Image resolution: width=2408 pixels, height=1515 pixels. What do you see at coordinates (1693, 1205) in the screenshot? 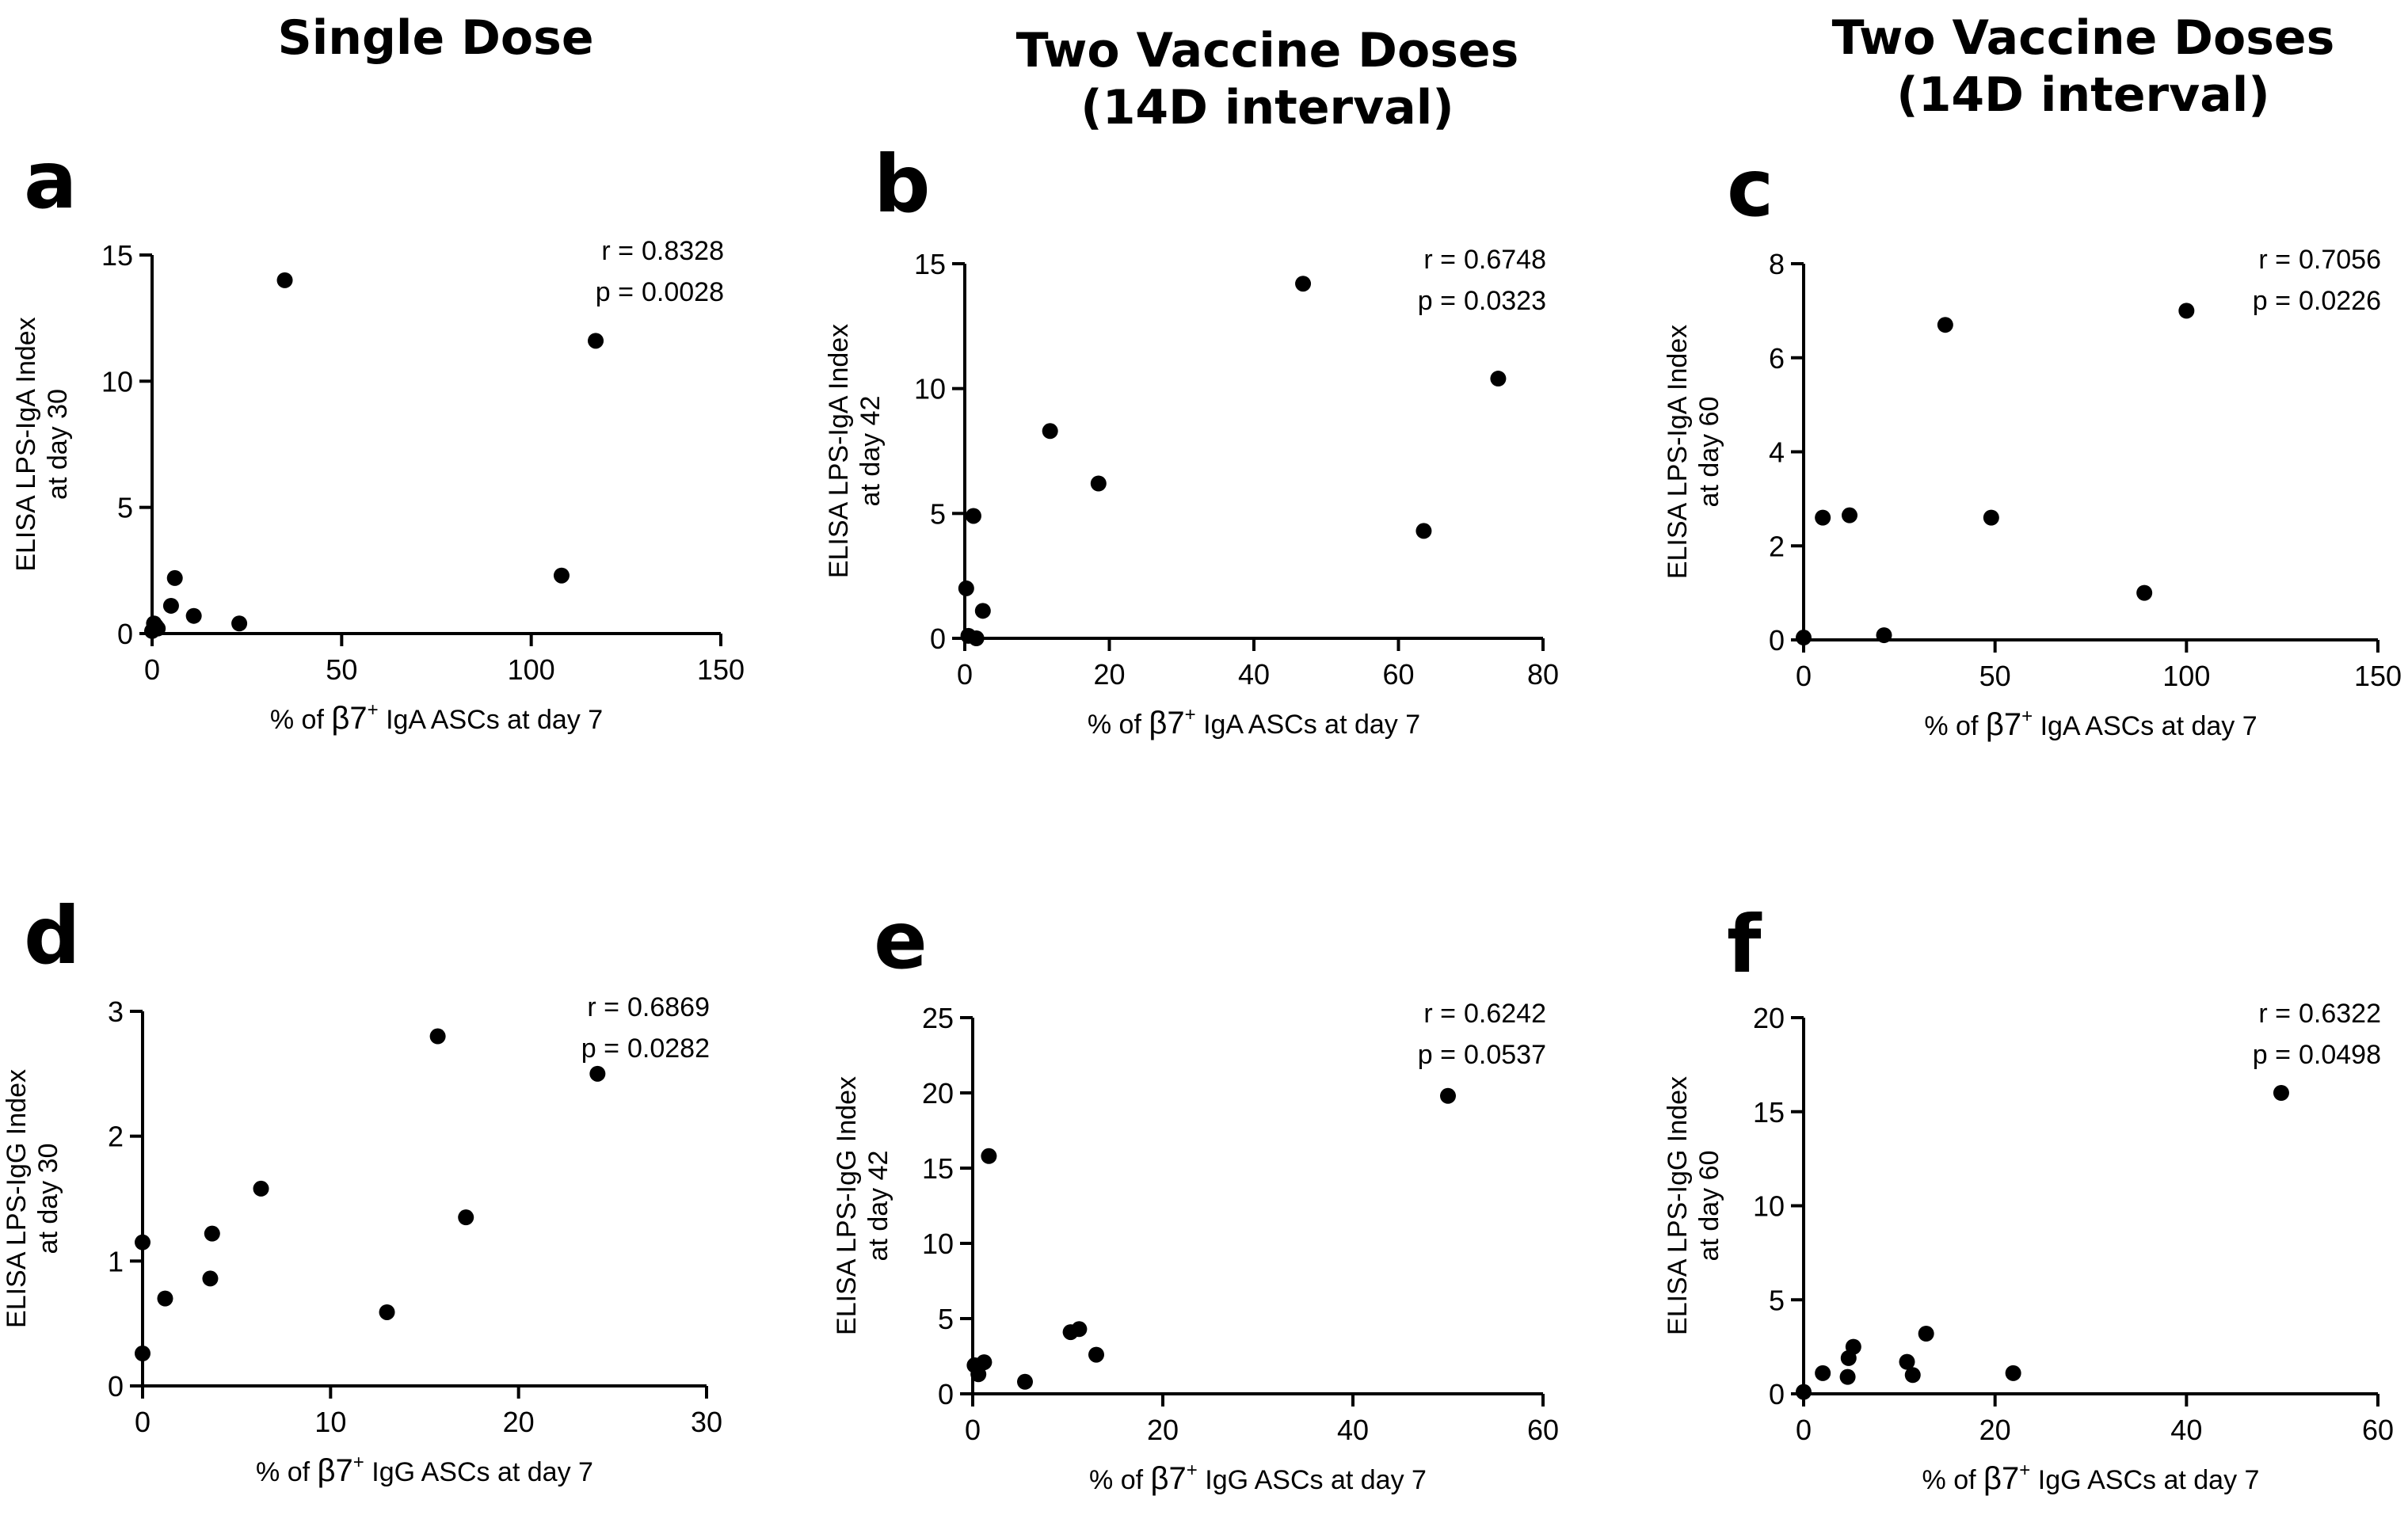
I see `y-axis-label: ELISA LPS-IgG Index at day 60` at bounding box center [1693, 1205].